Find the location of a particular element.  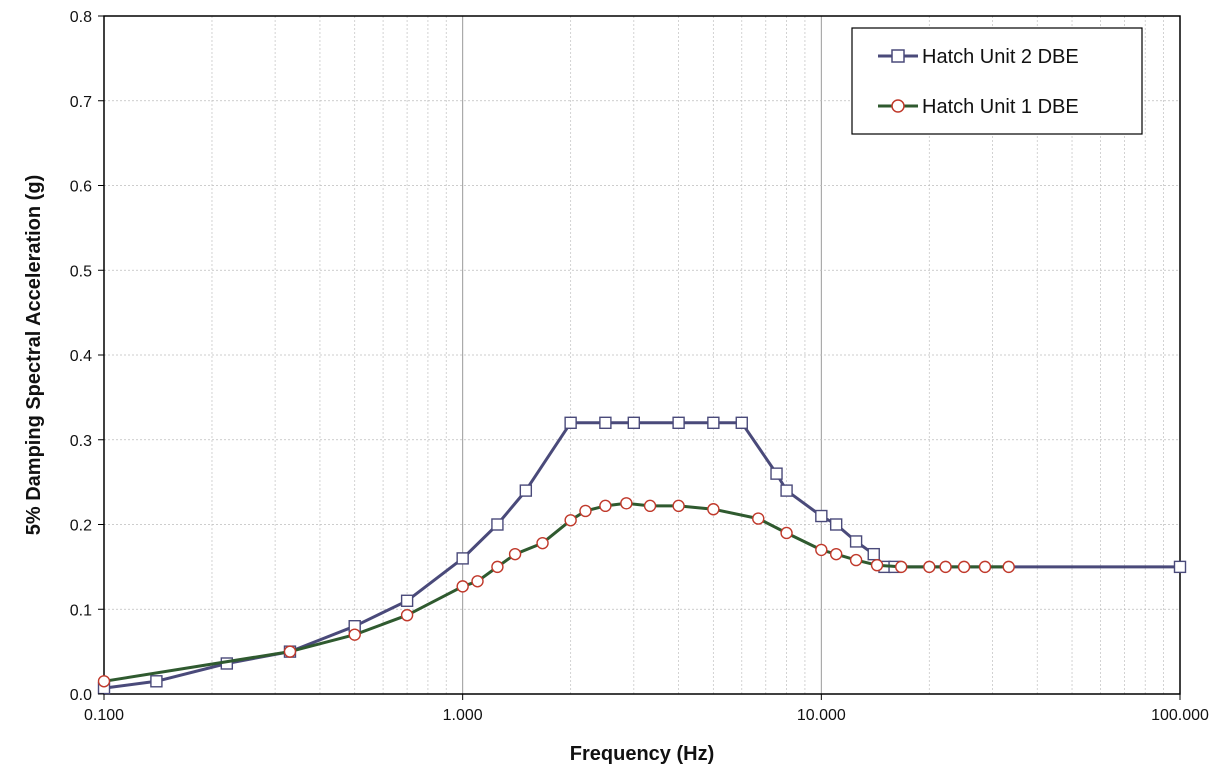

x-tick-label: 10.000 is located at coordinates (821, 715).